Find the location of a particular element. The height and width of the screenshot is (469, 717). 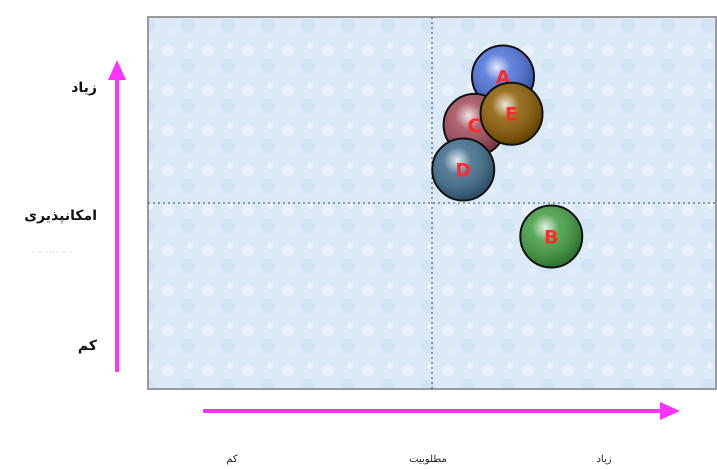

bubble-e: E is located at coordinates (511, 113).